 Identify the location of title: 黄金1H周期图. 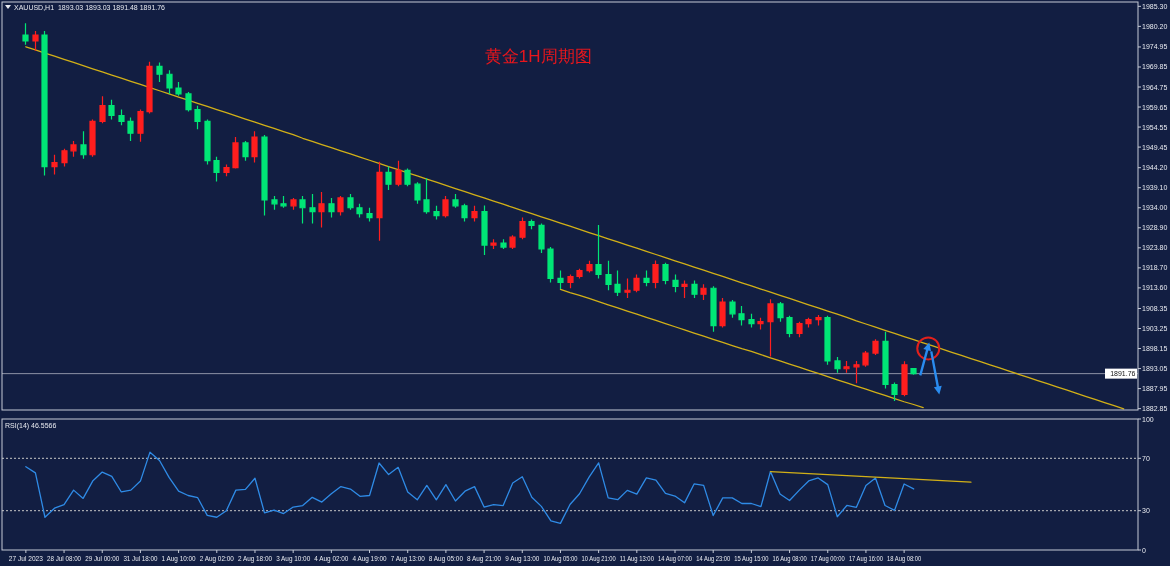
(538, 56).